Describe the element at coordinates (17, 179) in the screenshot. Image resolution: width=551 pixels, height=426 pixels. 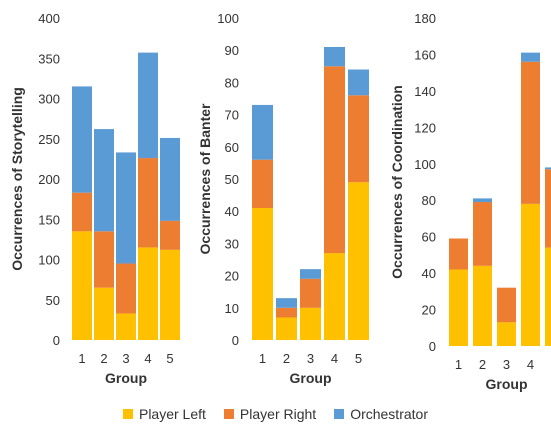
I see `y-axis-title: Occurrences of Storytelling` at that location.